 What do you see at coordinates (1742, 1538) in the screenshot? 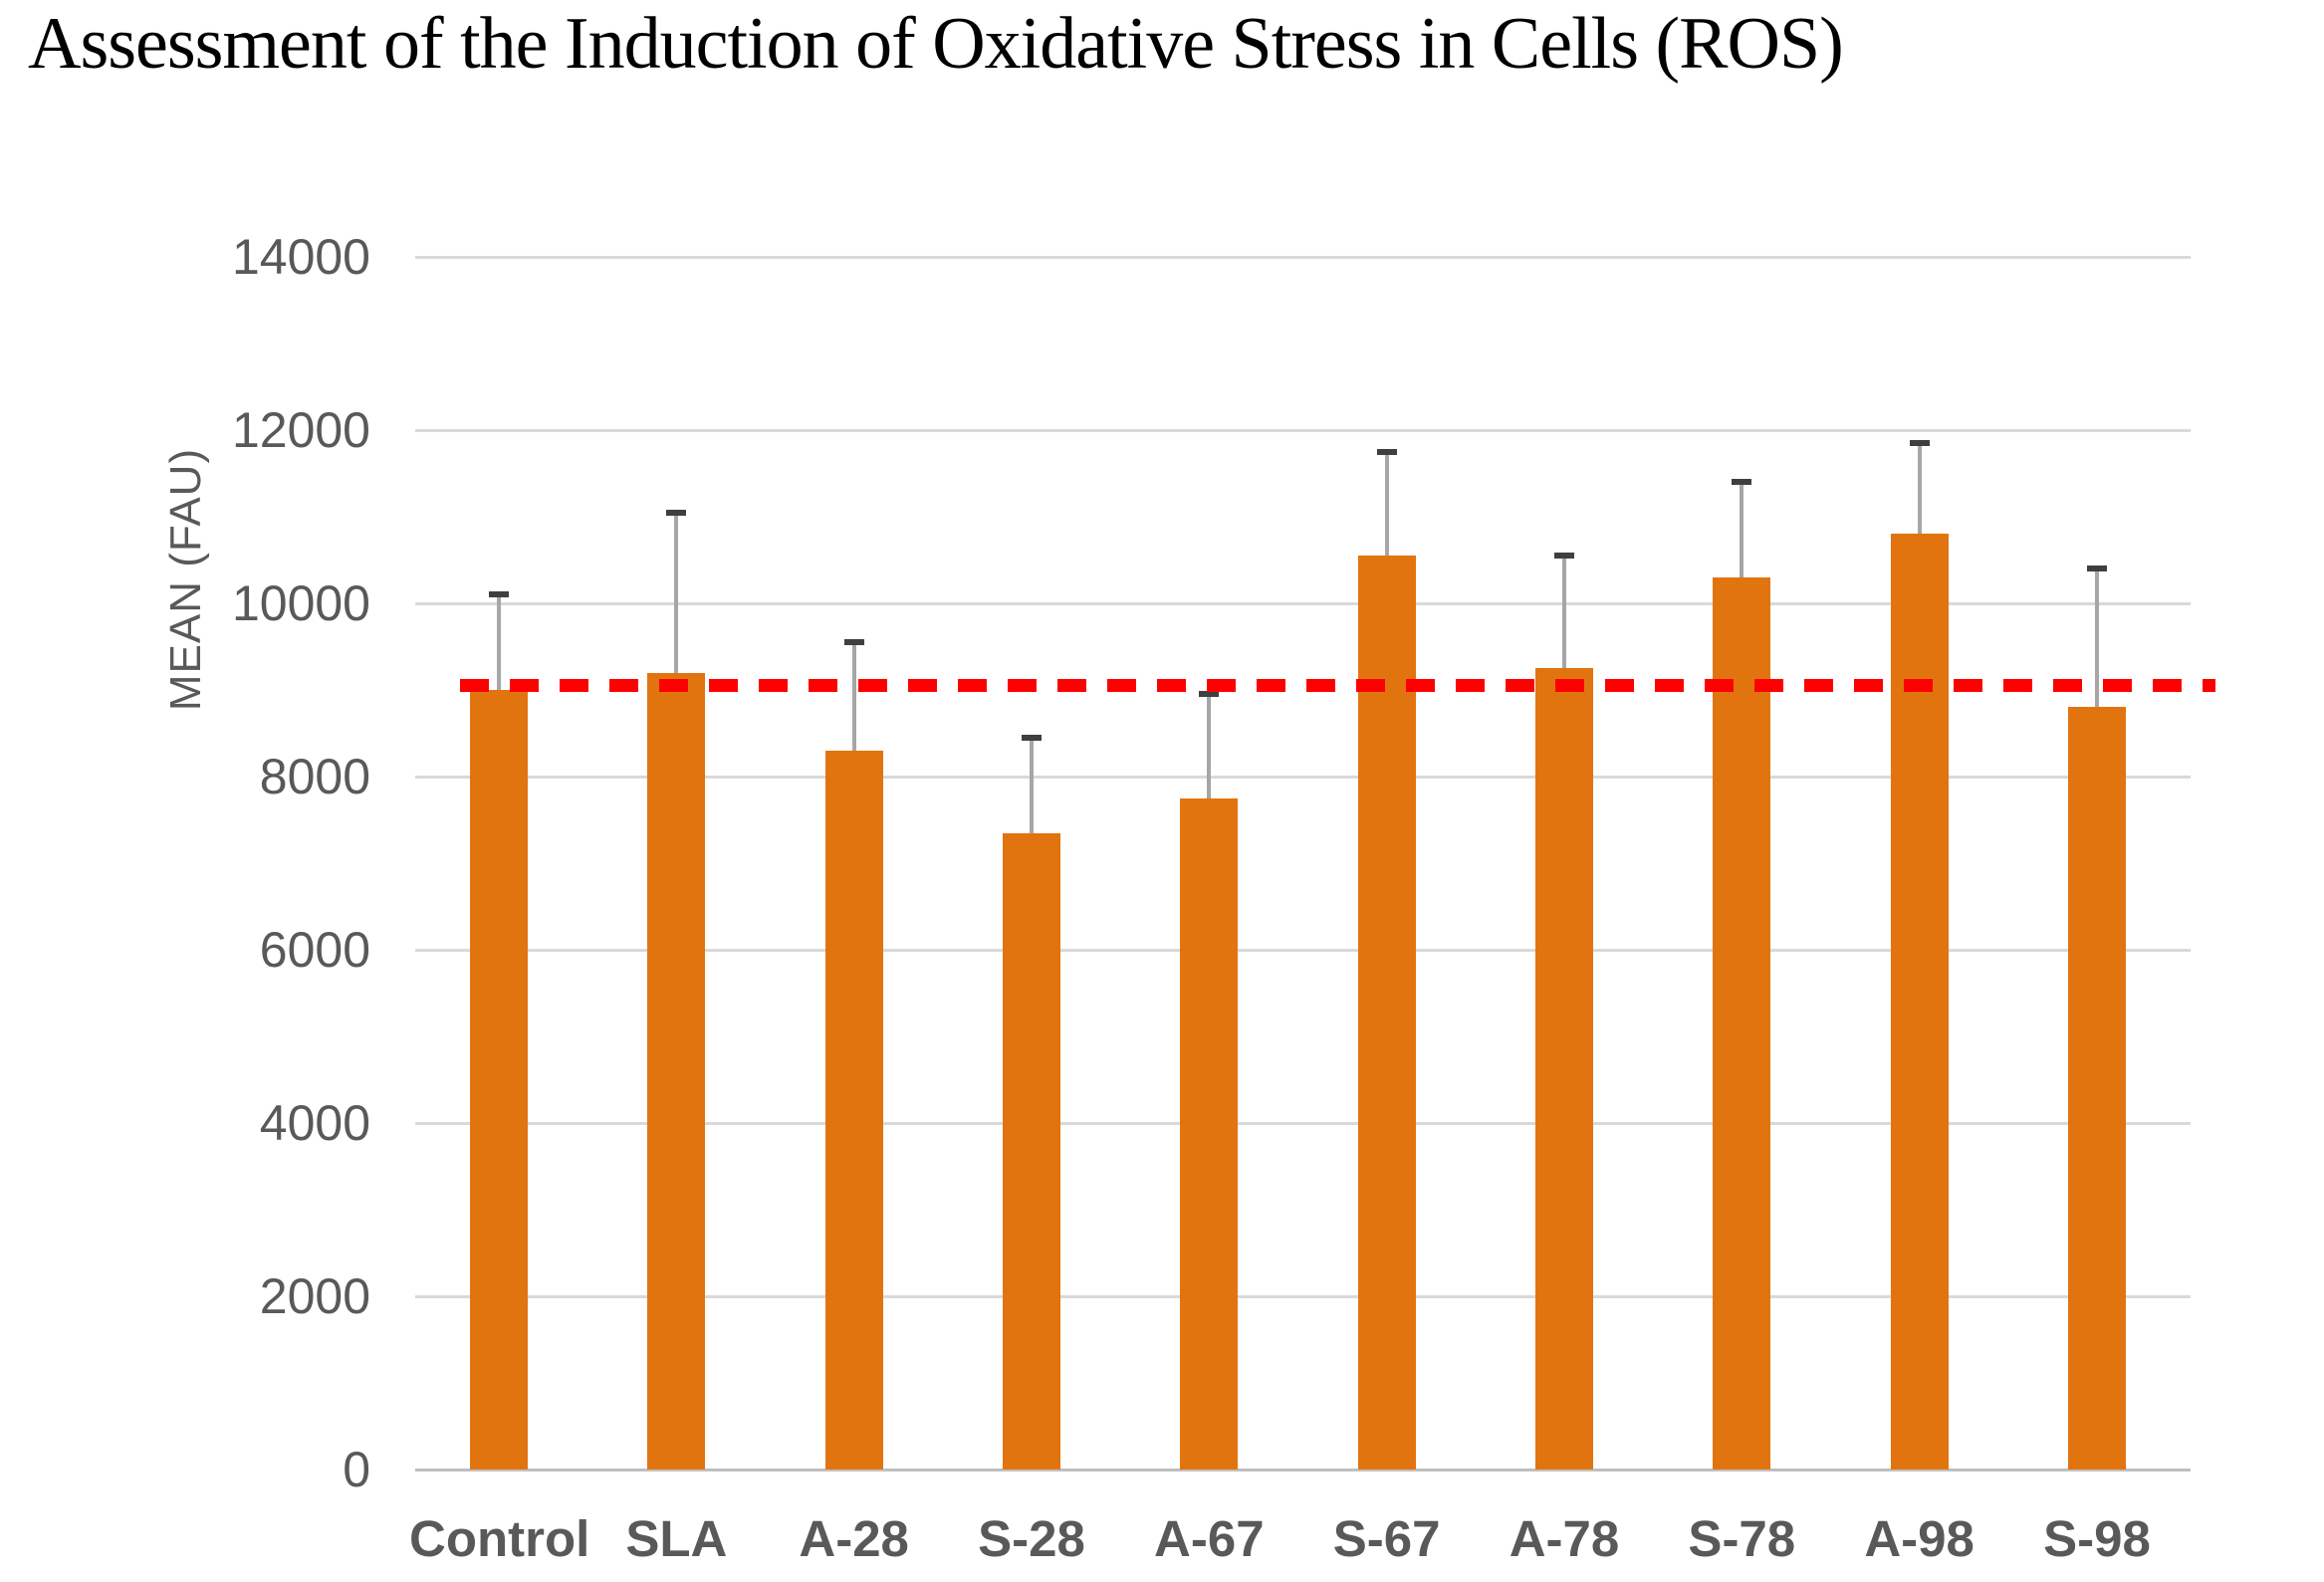
I see `x-tick-label-S-78: S-78` at bounding box center [1742, 1538].